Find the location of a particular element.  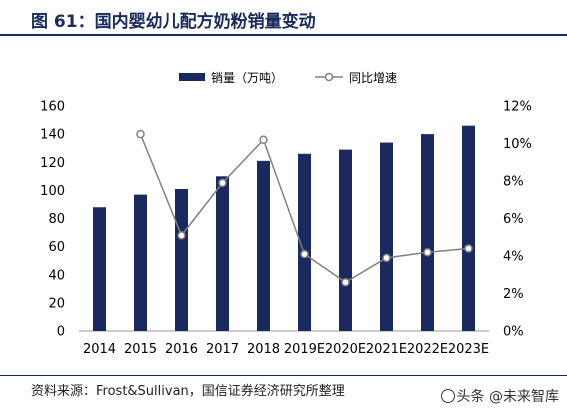

y-right-tick-label: 12% is located at coordinates (517, 107).